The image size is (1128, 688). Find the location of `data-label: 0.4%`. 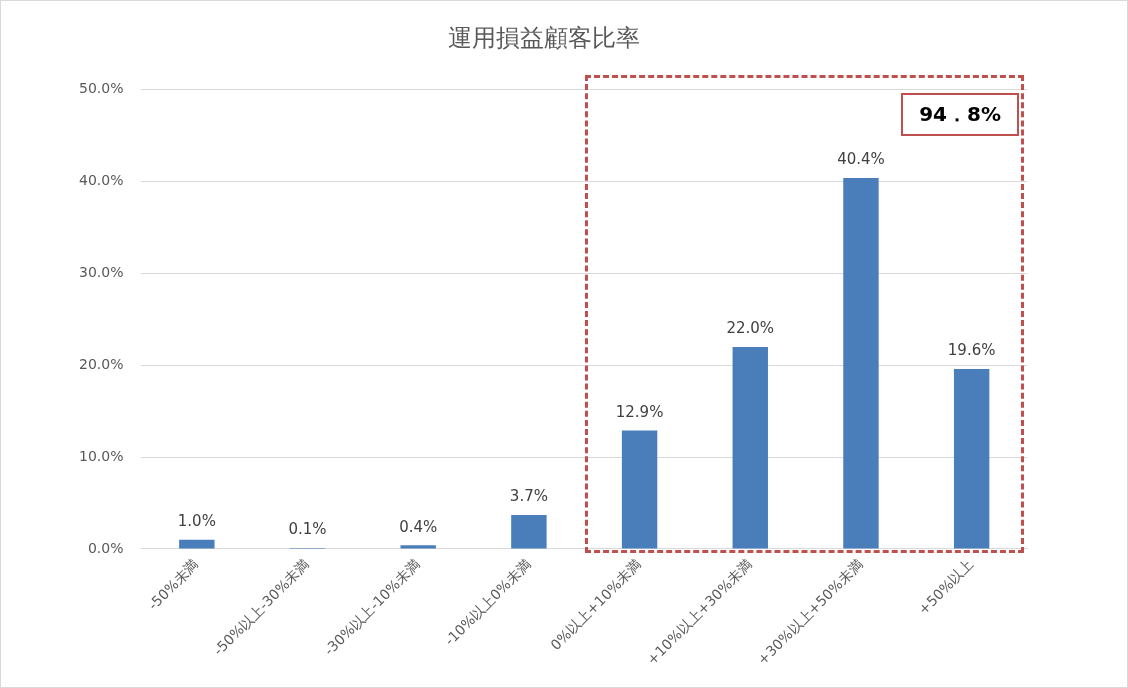

data-label: 0.4% is located at coordinates (418, 526).